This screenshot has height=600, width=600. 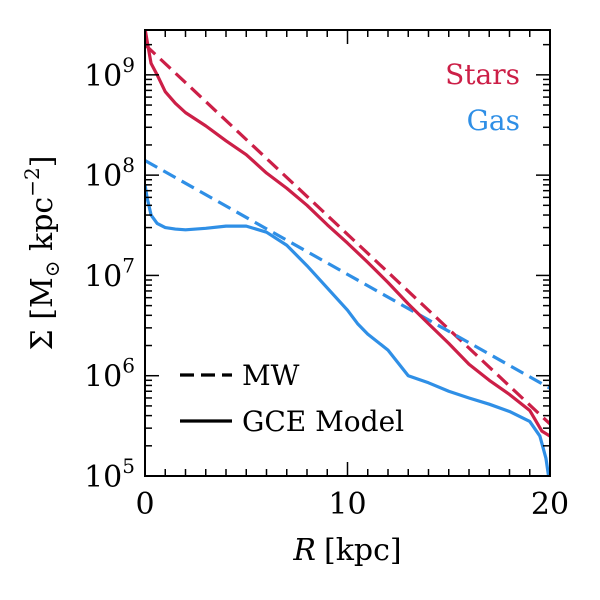 I want to click on y-tick-label: 10⁷, so click(x=109, y=273).